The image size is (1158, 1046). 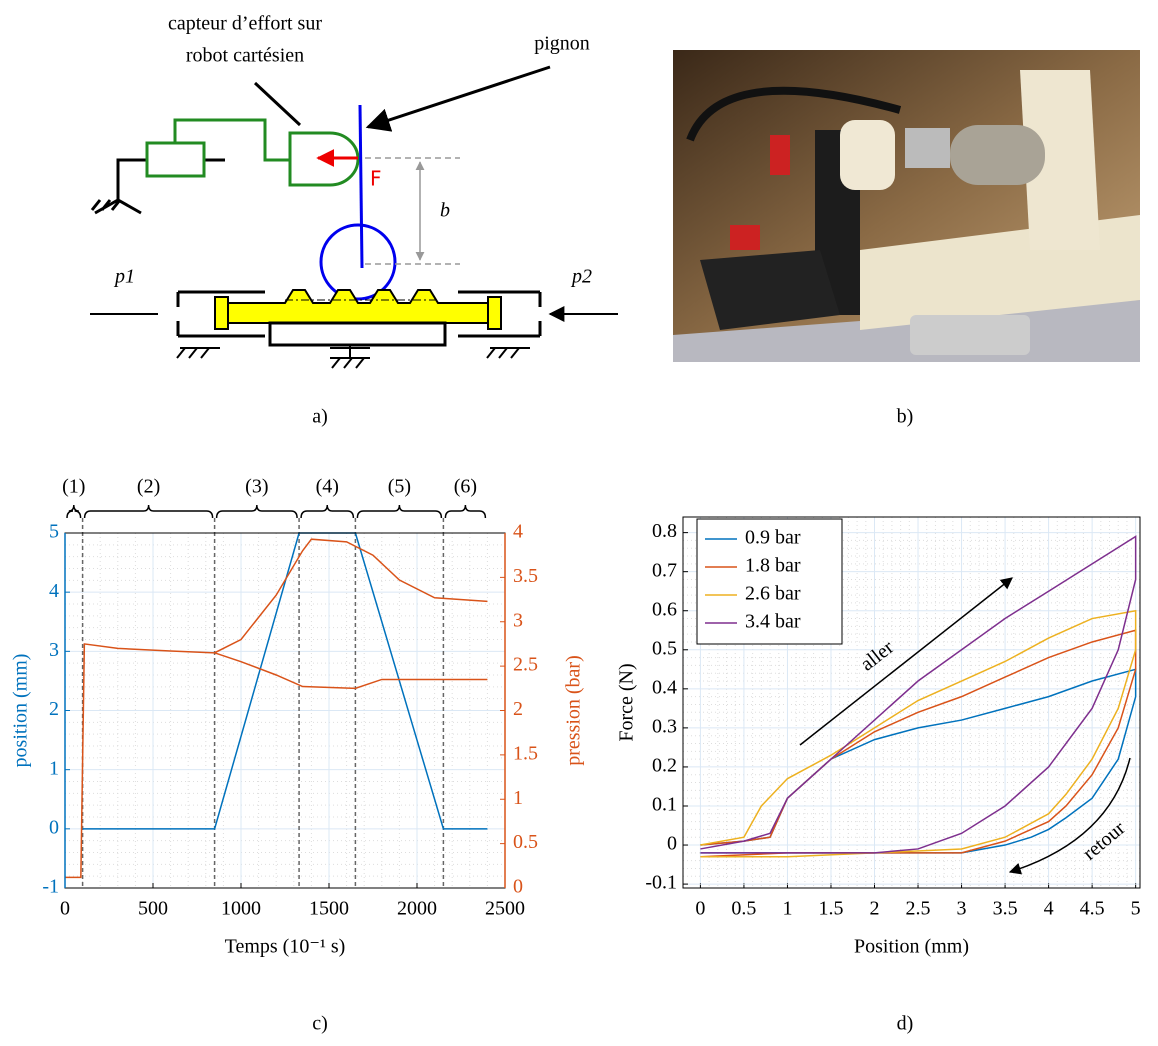 I want to click on y-tick-label: 0.3, so click(x=664, y=726).